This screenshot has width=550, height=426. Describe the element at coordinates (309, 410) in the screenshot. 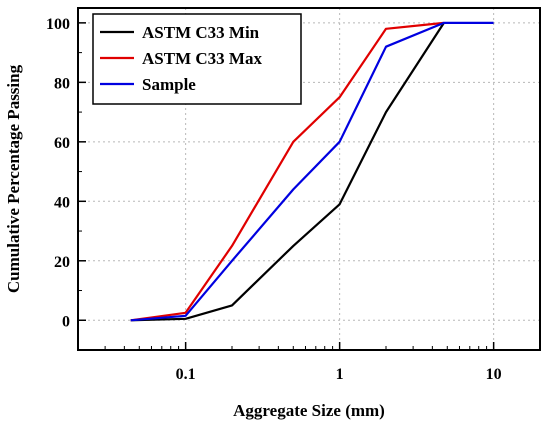

I see `x-axis-title: Aggregate Size (mm)` at that location.